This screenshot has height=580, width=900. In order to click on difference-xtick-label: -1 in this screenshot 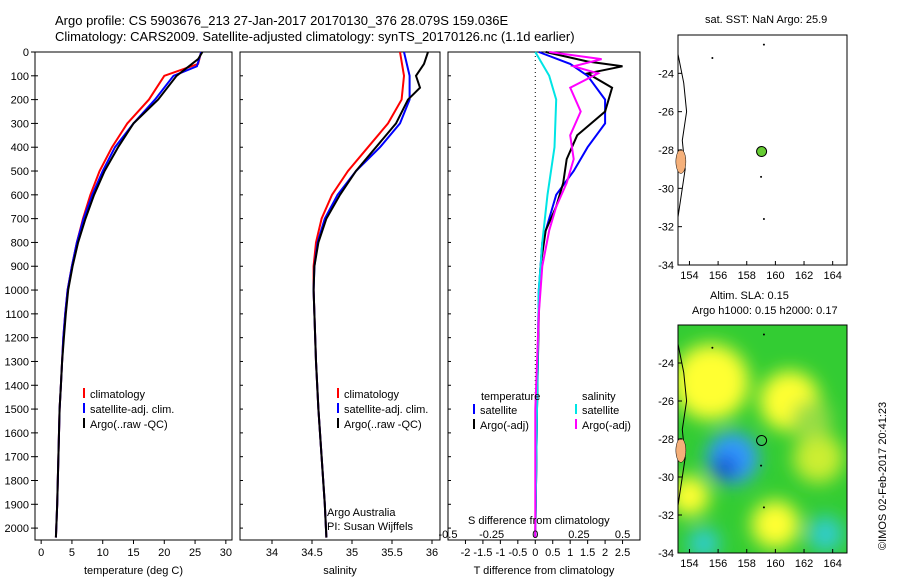, I will do `click(500, 553)`.